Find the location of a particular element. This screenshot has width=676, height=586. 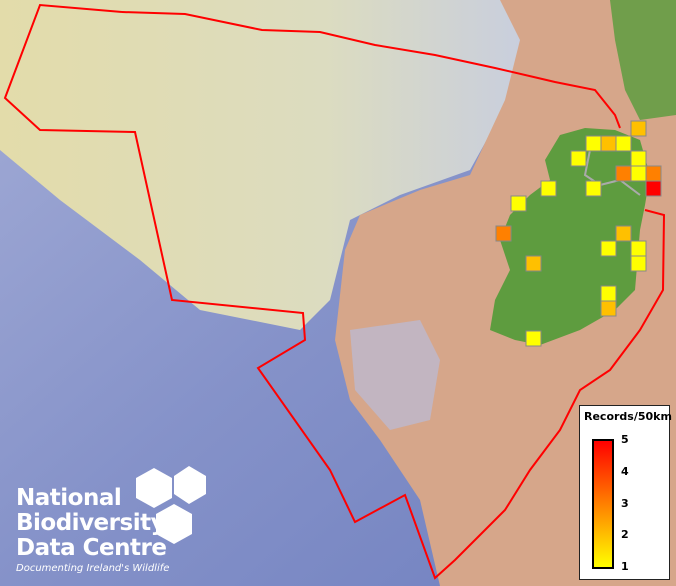

legend-tick: 3 is located at coordinates (625, 503).